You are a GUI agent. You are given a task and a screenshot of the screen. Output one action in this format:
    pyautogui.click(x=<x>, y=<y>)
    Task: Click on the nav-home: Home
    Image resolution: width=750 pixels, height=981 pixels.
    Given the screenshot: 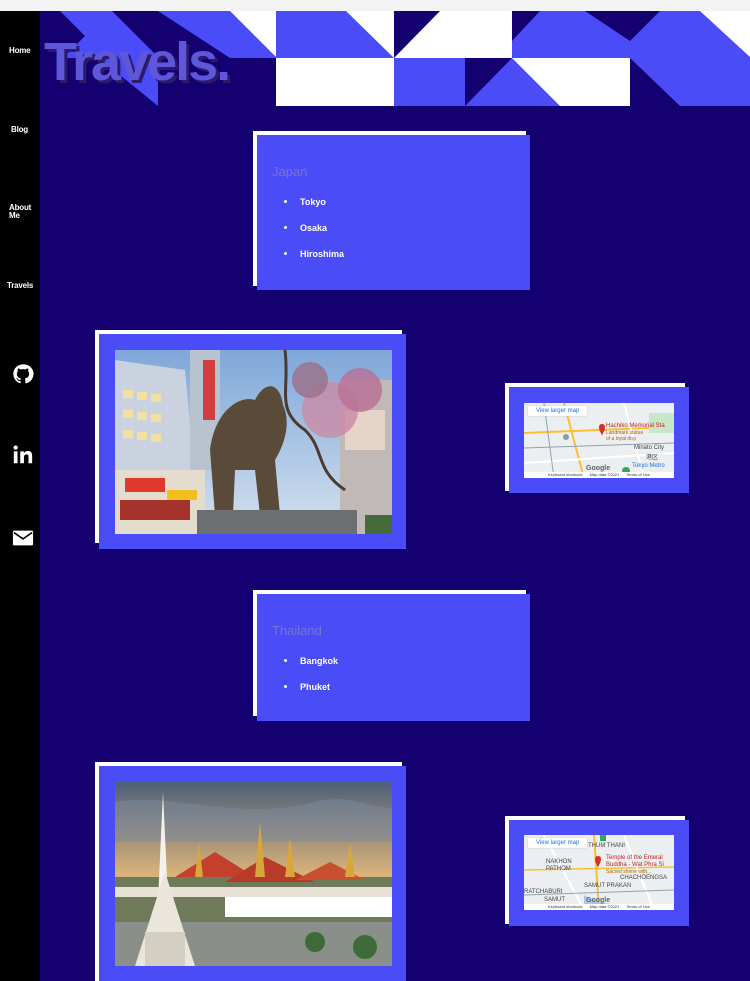 What is the action you would take?
    pyautogui.click(x=20, y=50)
    